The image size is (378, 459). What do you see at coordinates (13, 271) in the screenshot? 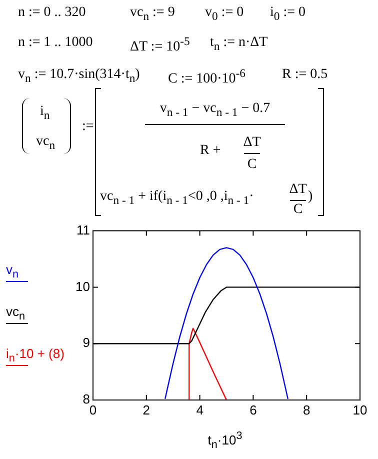
I see `text: v$_{n}$` at bounding box center [13, 271].